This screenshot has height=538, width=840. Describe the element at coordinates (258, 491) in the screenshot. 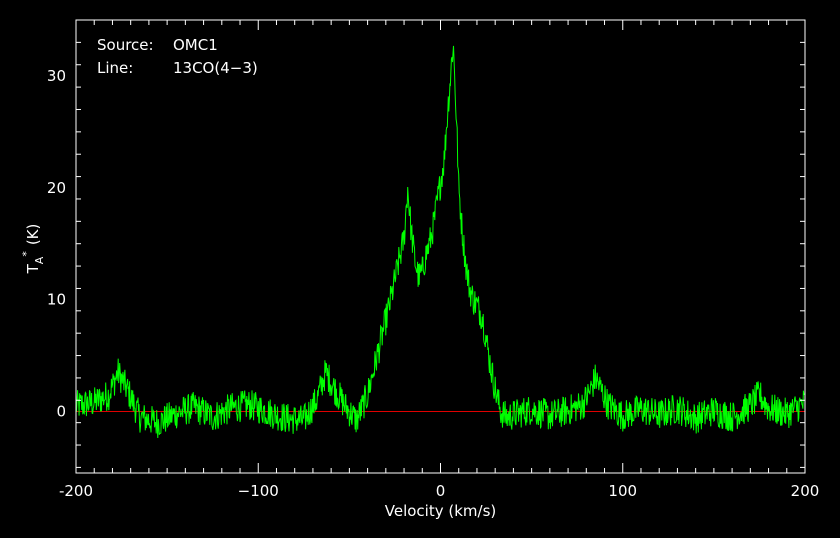

I see `x-tick-label: −100` at that location.